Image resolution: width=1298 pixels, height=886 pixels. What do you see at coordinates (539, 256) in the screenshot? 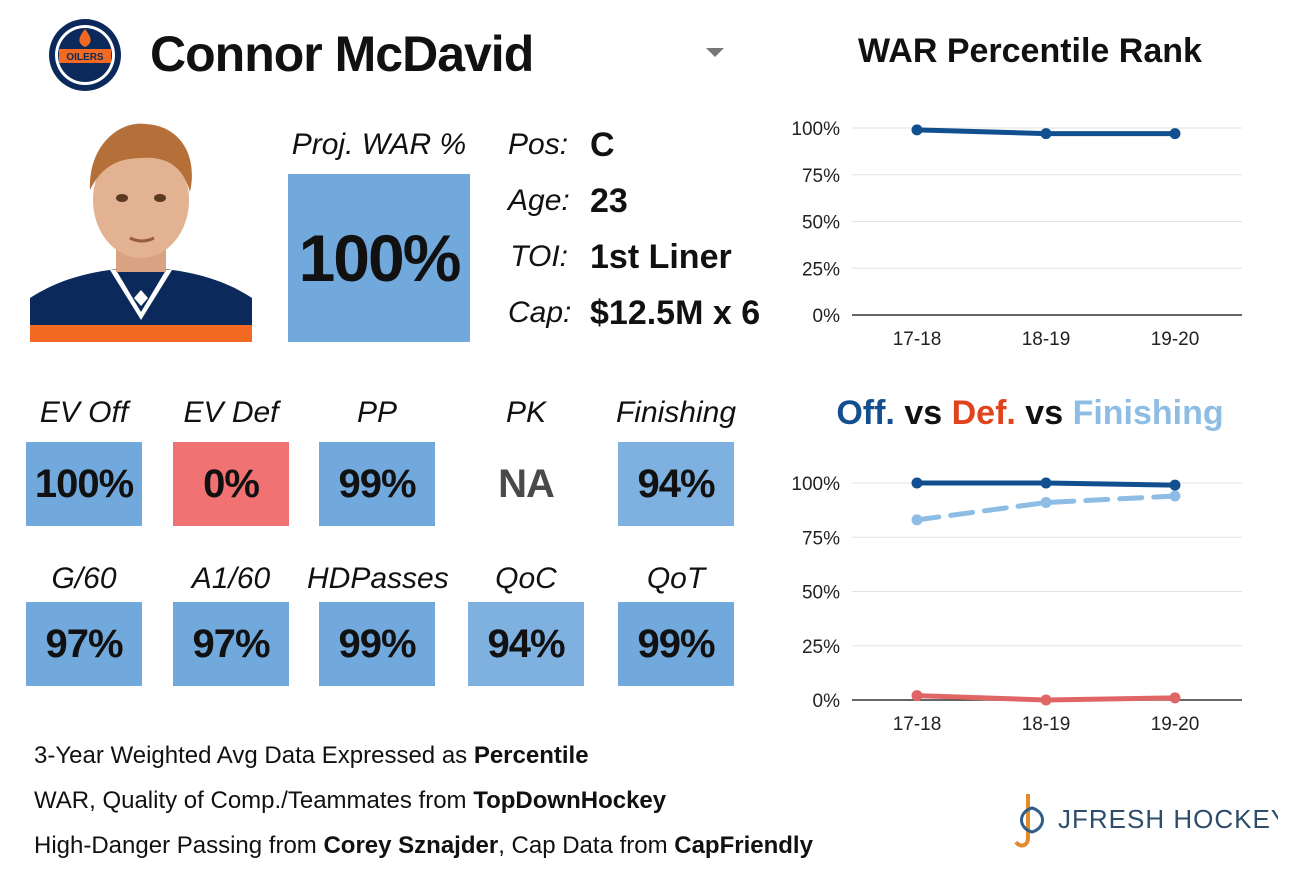
I see `toi-label: TOI:` at bounding box center [539, 256].